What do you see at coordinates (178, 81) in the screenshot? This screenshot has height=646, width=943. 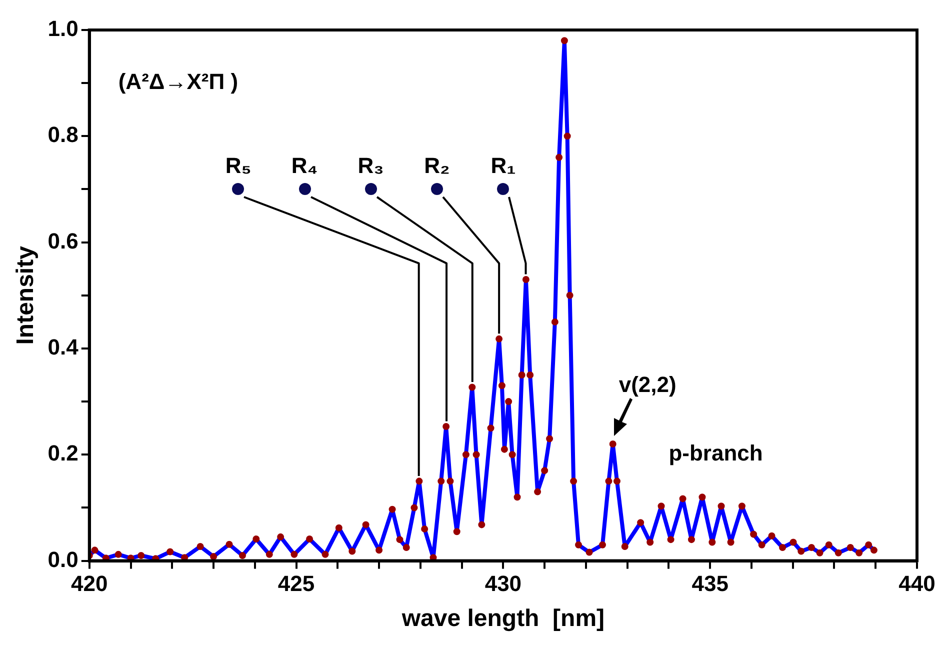 I see `annotation: (A²Δ→X²Π )` at bounding box center [178, 81].